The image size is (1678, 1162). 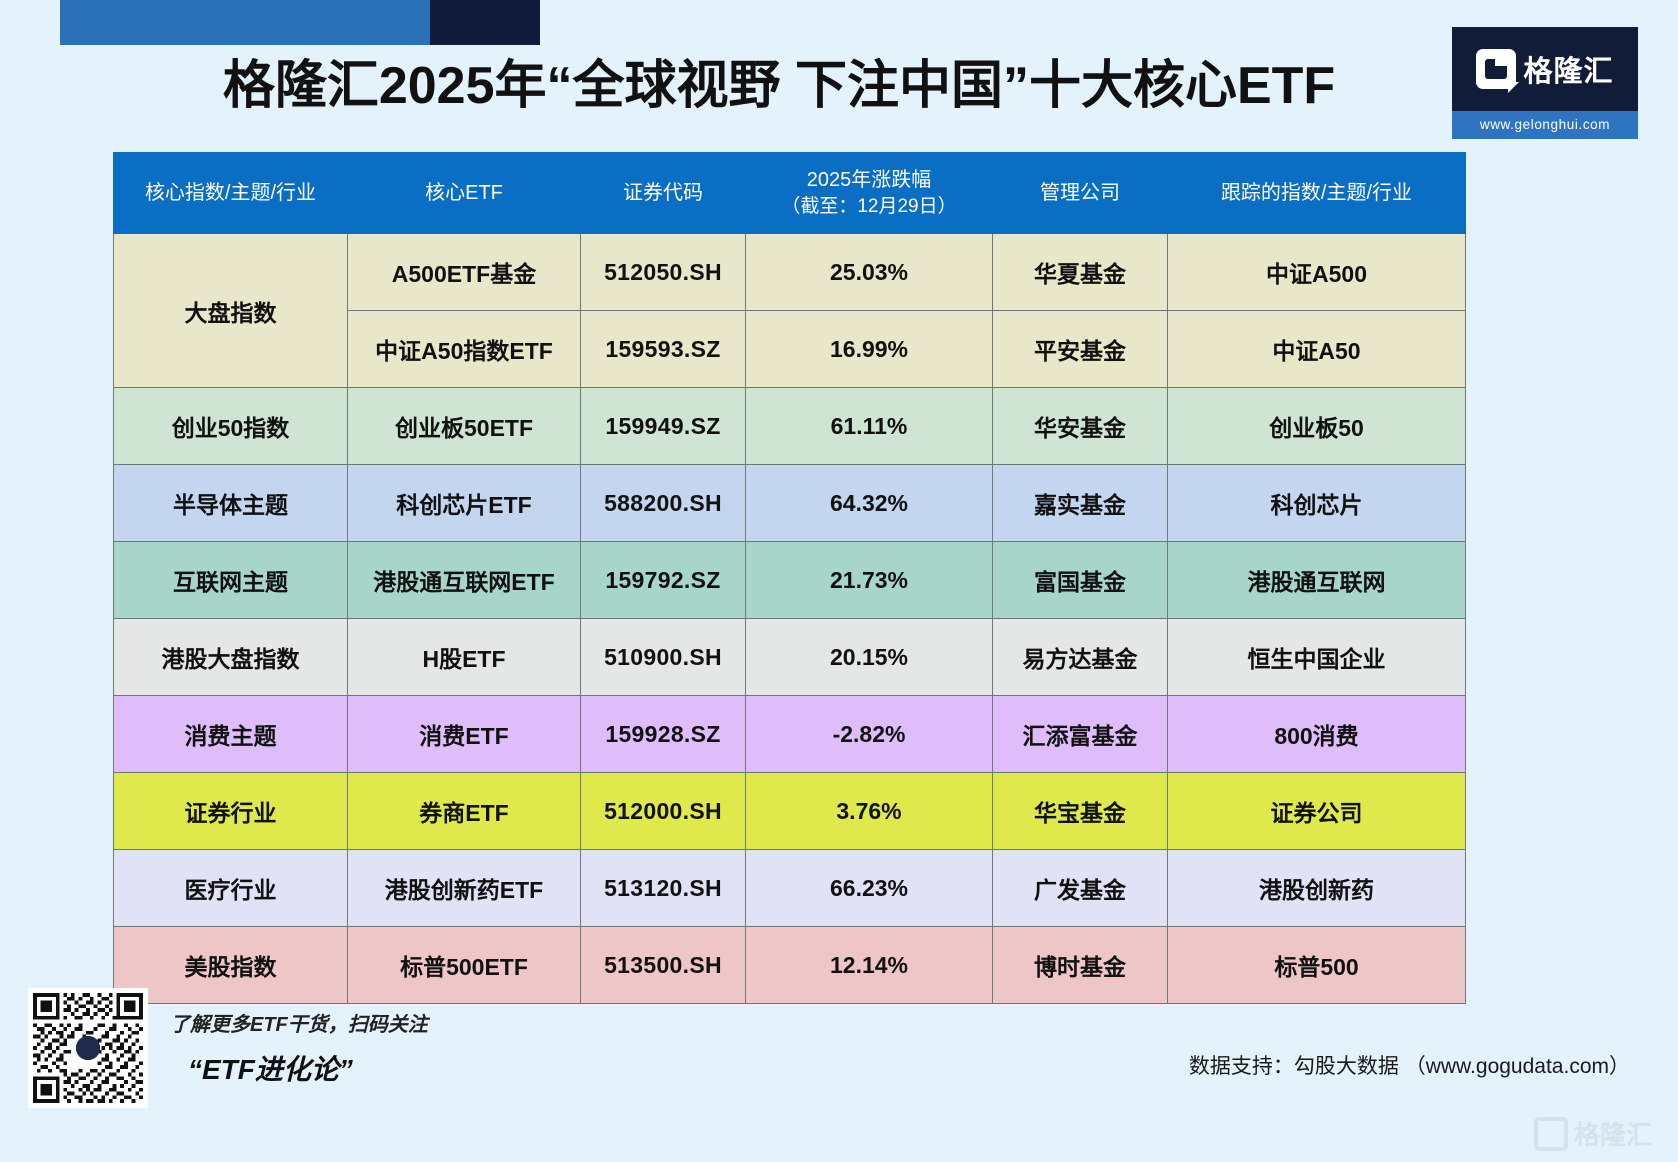 What do you see at coordinates (1316, 811) in the screenshot?
I see `cell-tracked-index: 证券公司` at bounding box center [1316, 811].